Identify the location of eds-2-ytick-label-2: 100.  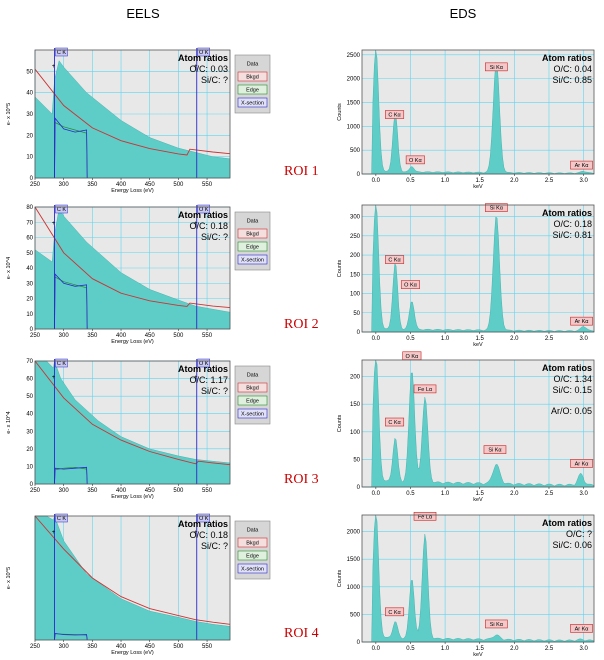
(355, 295).